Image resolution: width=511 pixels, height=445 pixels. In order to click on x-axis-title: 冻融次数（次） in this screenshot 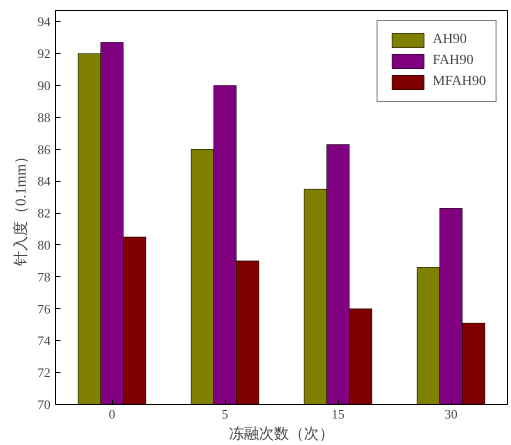, I will do `click(281, 434)`.